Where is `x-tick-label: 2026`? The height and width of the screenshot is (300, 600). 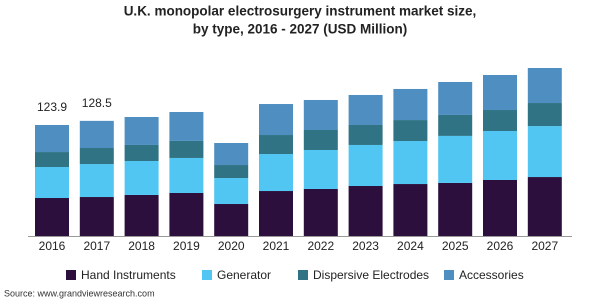
x-tick-label: 2026 is located at coordinates (500, 246).